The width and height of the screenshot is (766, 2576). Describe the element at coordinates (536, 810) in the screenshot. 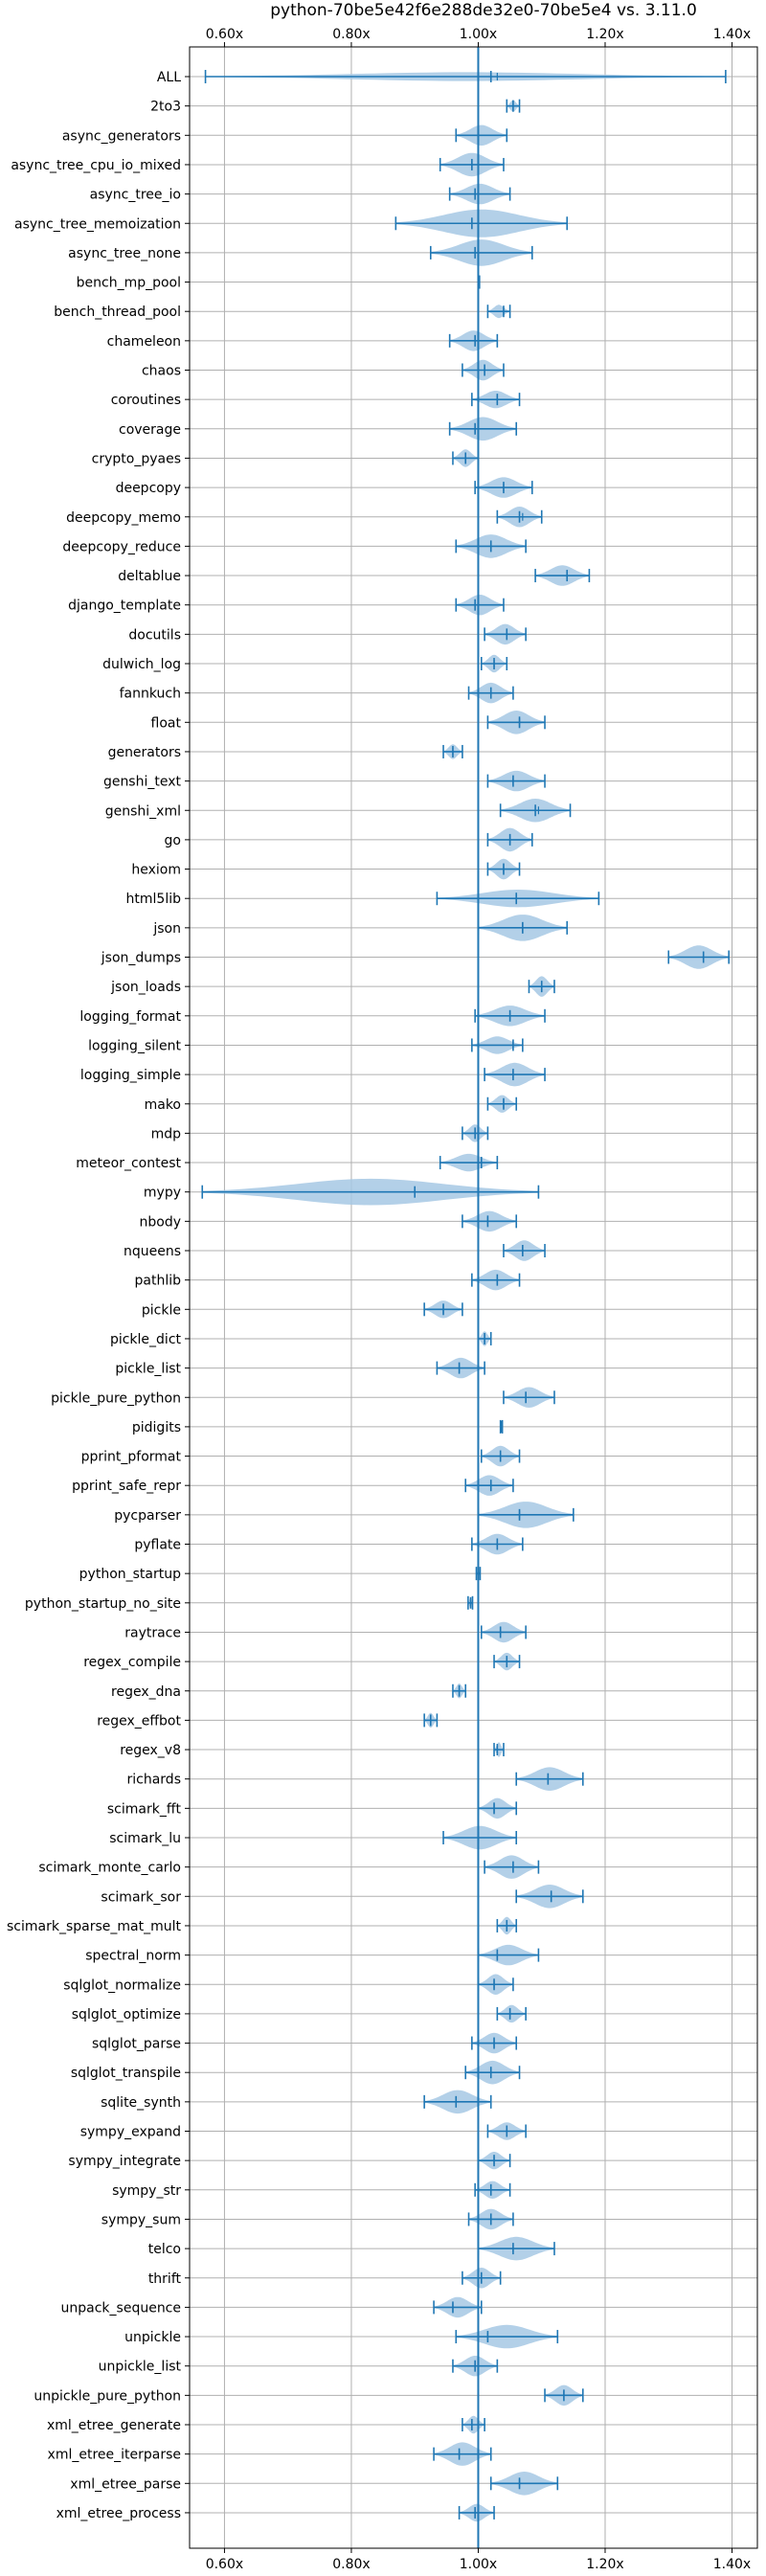

I see `whisker-genshi_xml` at that location.